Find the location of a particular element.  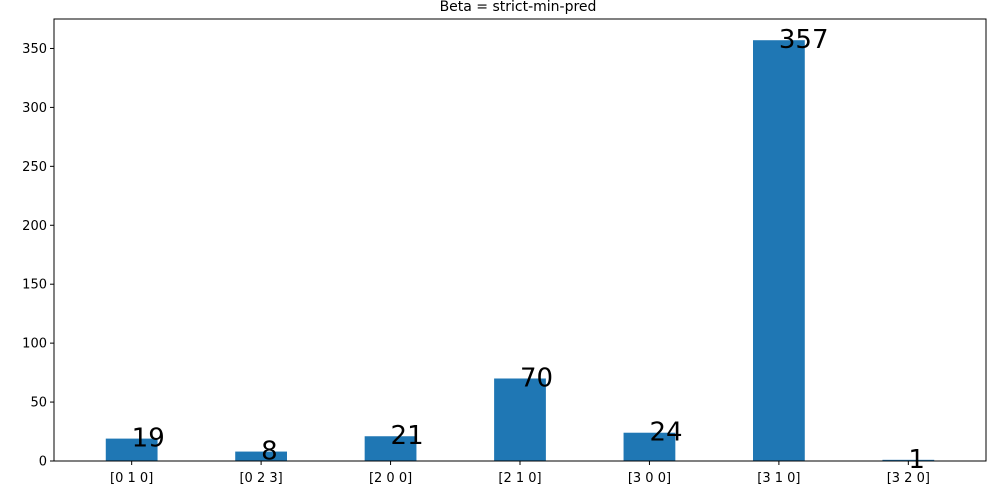

y-tick-label-5: 250 is located at coordinates (34, 167).